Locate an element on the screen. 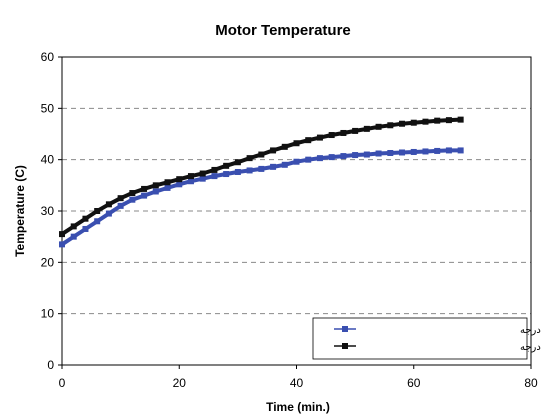 The height and width of the screenshot is (415, 544). legend-box is located at coordinates (420, 338).